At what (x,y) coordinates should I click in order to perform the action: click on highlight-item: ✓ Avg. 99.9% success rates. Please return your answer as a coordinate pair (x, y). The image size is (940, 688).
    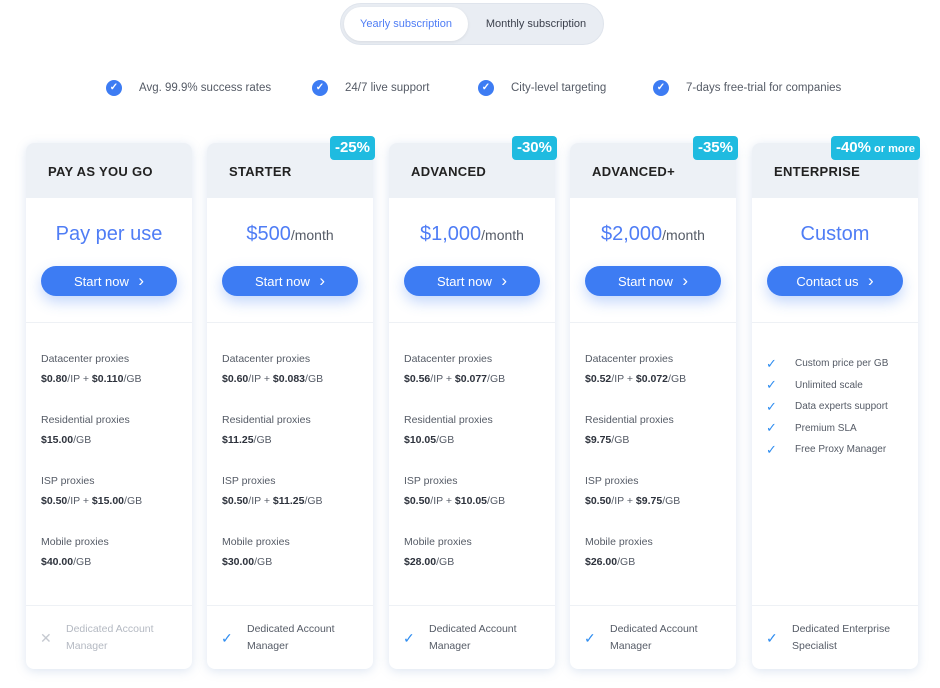
    Looking at the image, I should click on (188, 88).